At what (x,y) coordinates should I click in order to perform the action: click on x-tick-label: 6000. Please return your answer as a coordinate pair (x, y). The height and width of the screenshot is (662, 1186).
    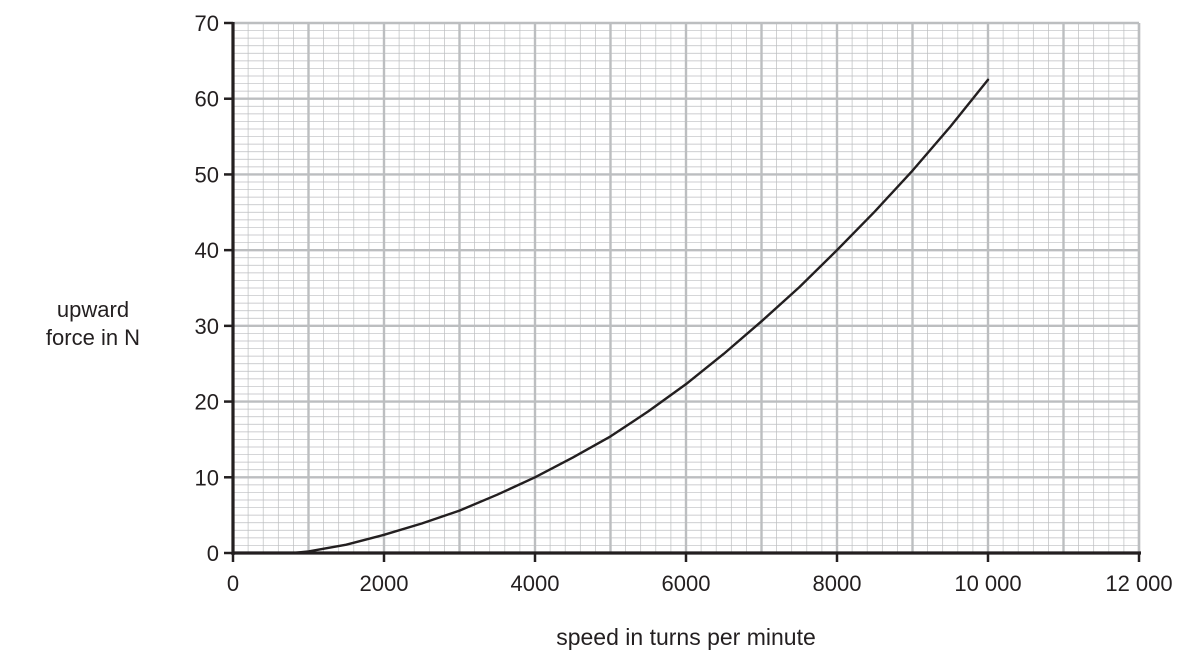
    Looking at the image, I should click on (686, 583).